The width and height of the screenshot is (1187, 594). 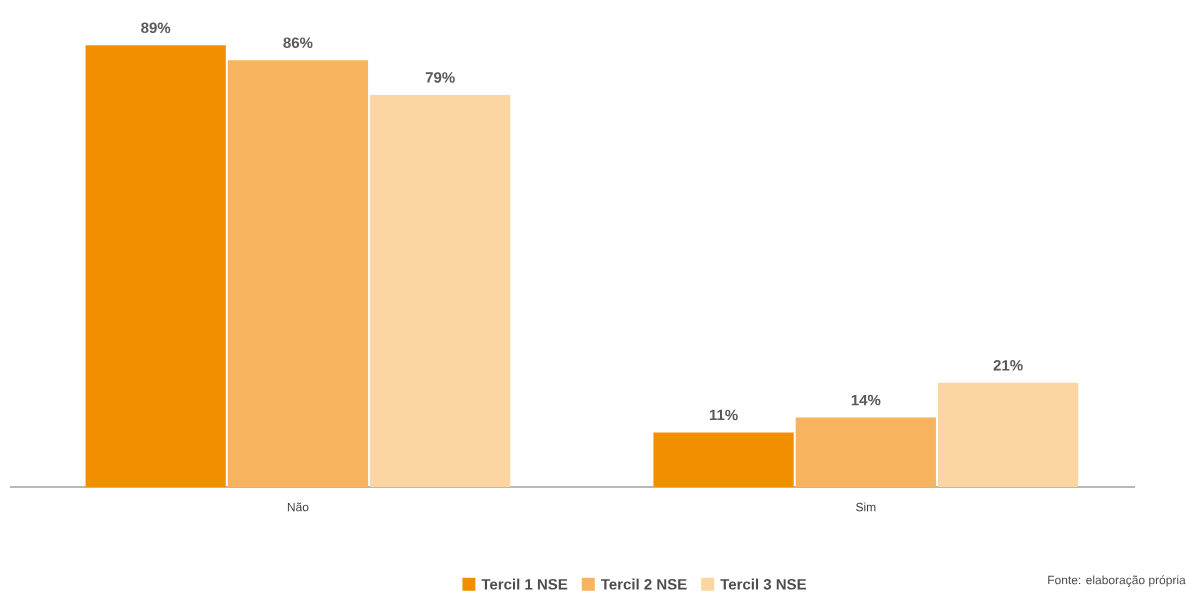 I want to click on data-label: 11%, so click(x=723, y=415).